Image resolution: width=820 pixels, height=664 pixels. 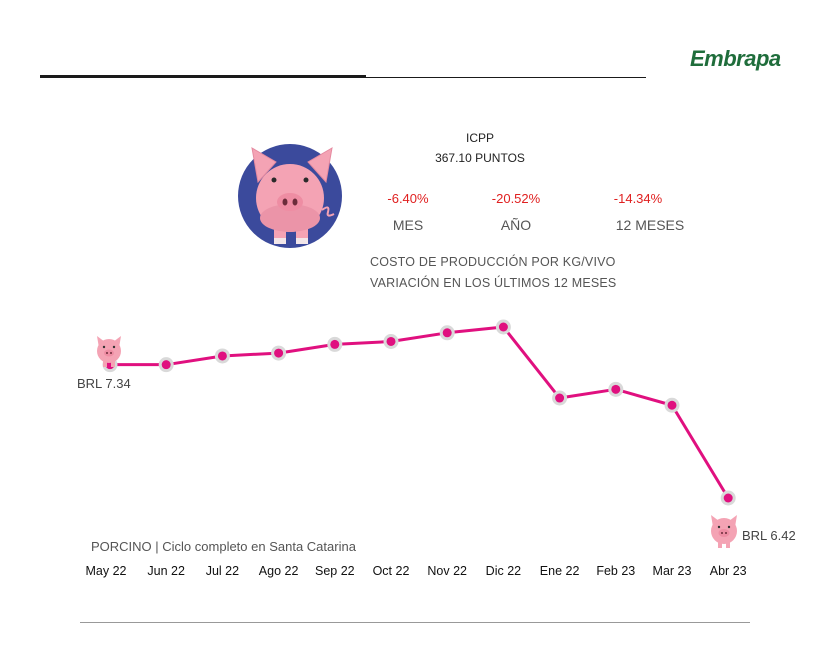 I want to click on variation-12m-label: 12 MESES, so click(x=650, y=225).